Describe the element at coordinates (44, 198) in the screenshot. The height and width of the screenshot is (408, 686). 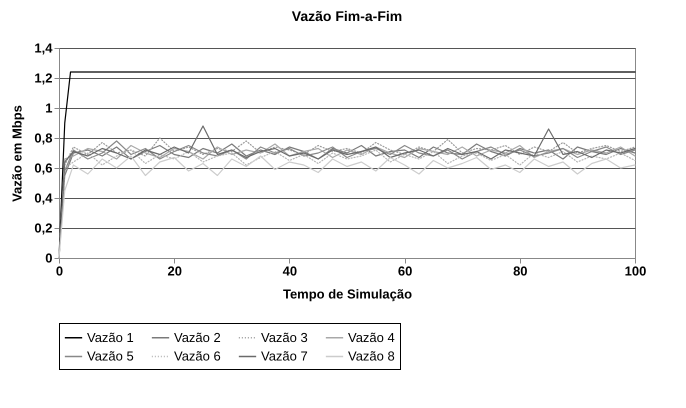
I see `y-tick-label: 0,4` at that location.